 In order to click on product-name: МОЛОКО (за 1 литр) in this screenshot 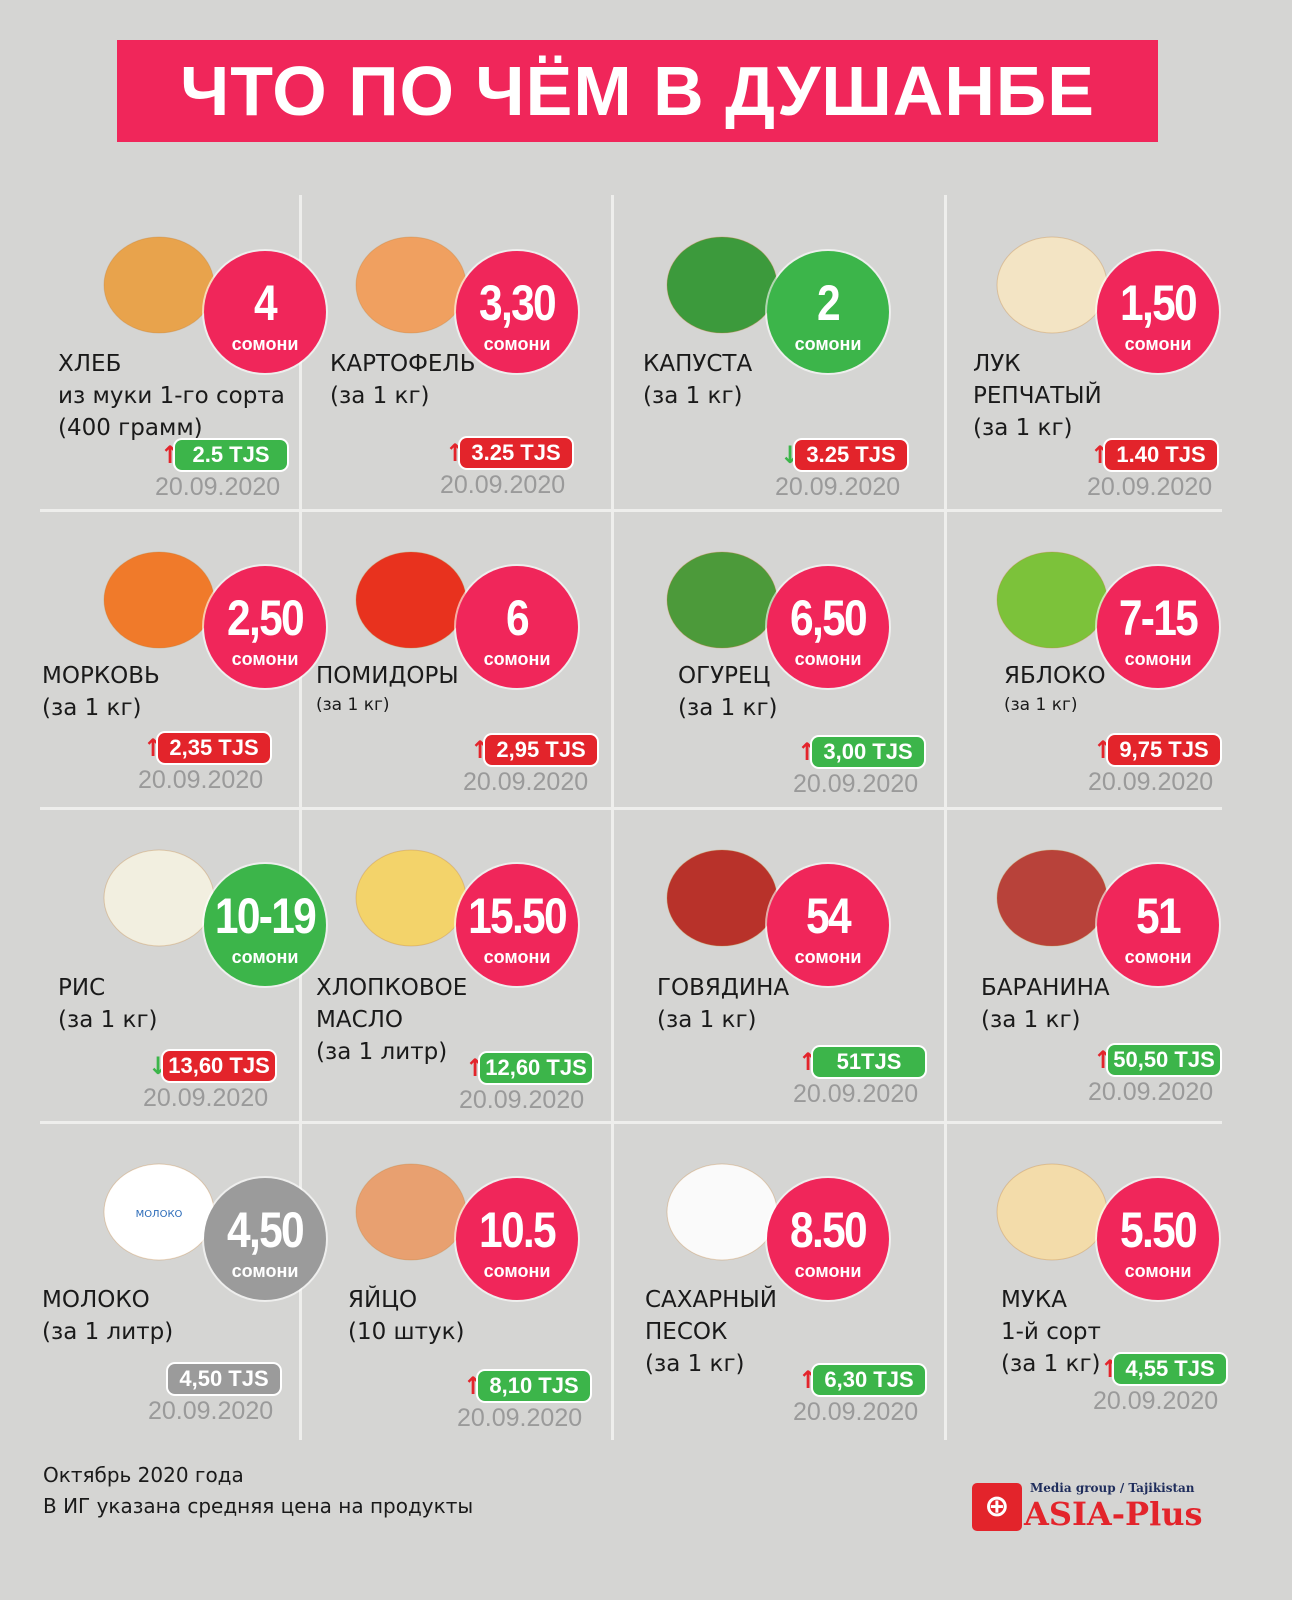, I will do `click(107, 1316)`.